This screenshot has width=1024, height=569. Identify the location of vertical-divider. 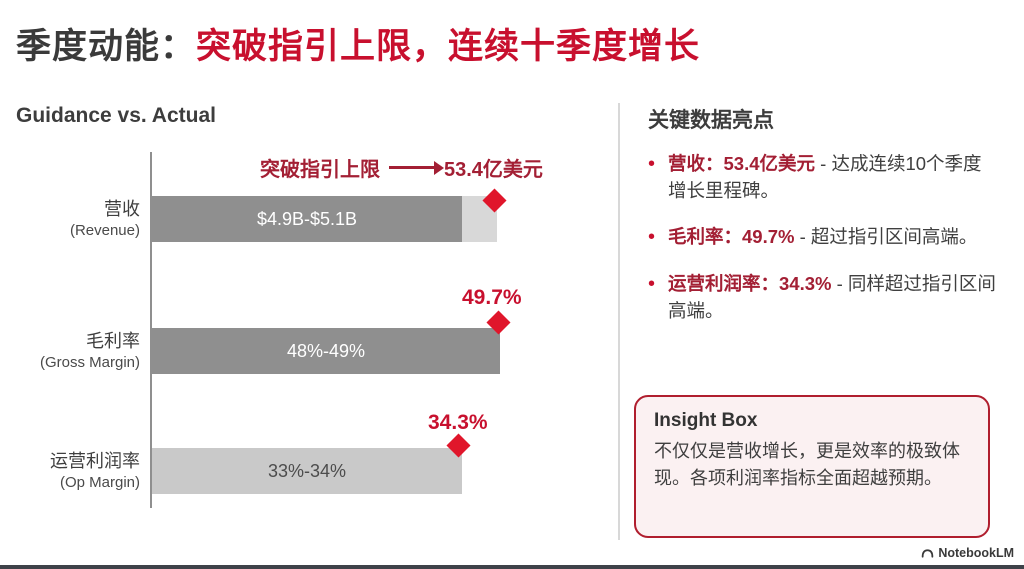
(619, 321).